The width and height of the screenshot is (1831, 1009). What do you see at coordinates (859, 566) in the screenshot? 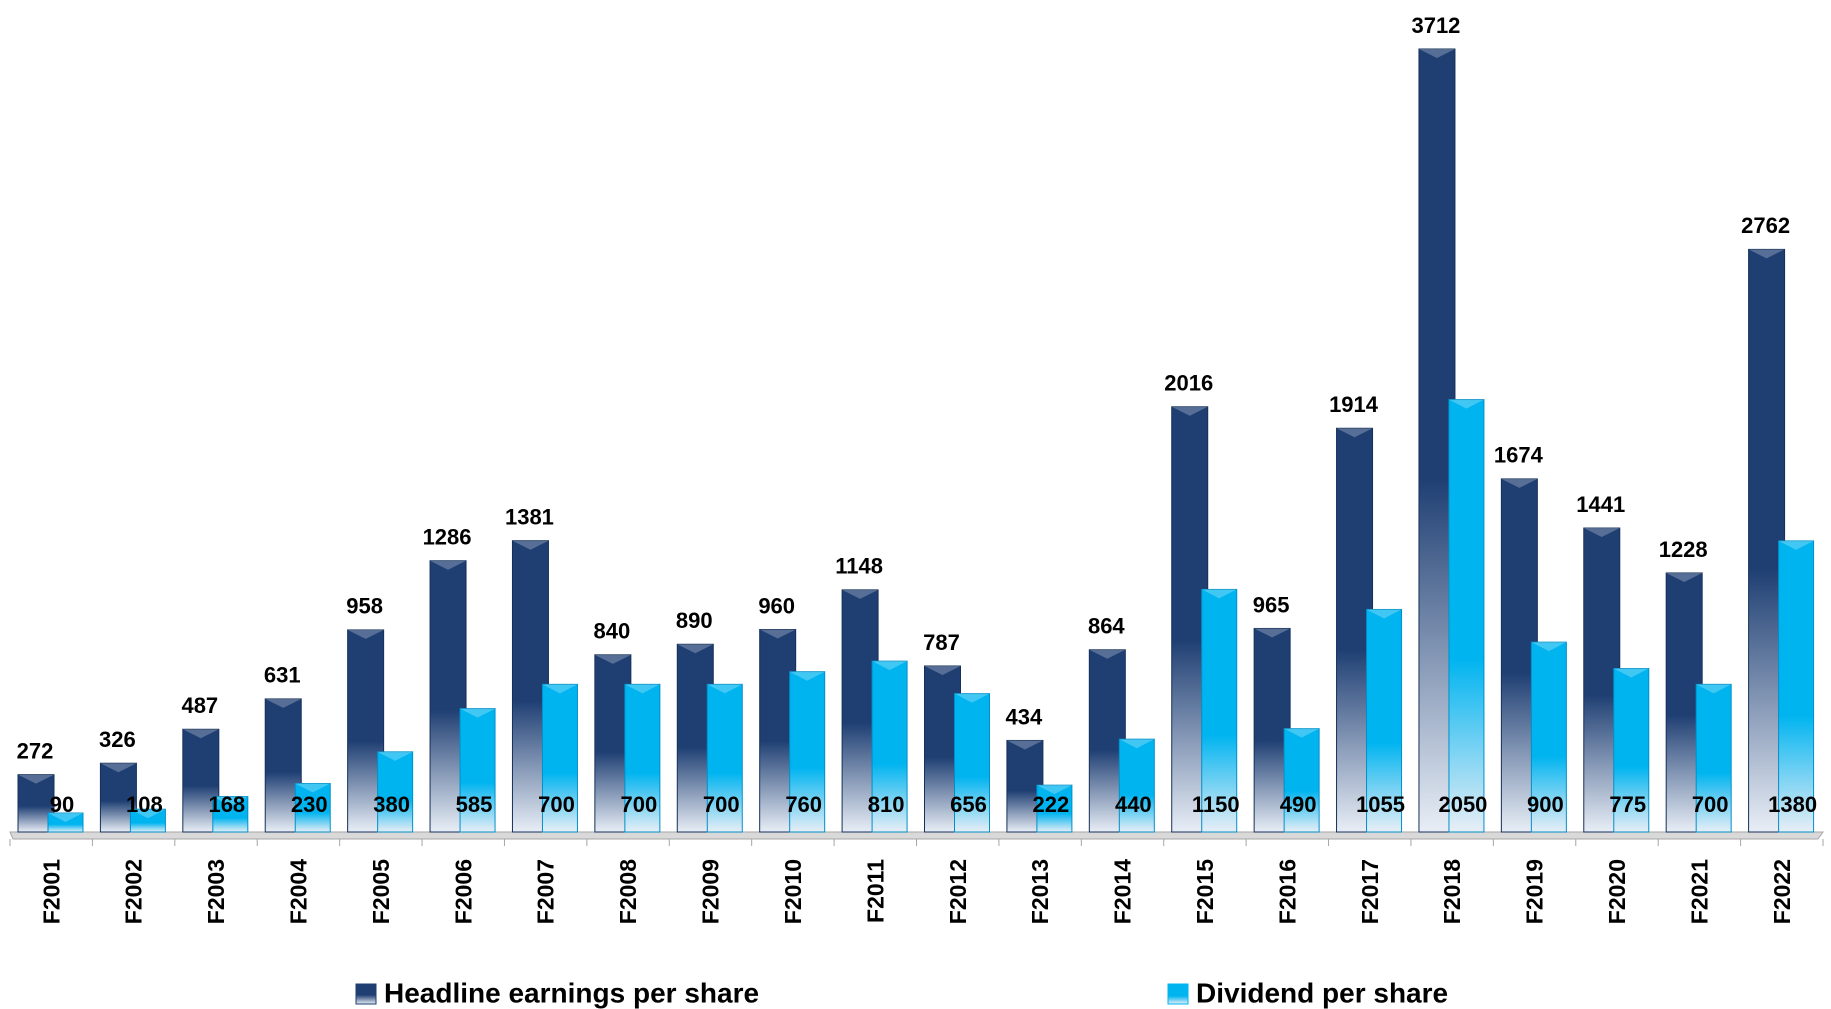
I see `value-label: 1148` at bounding box center [859, 566].